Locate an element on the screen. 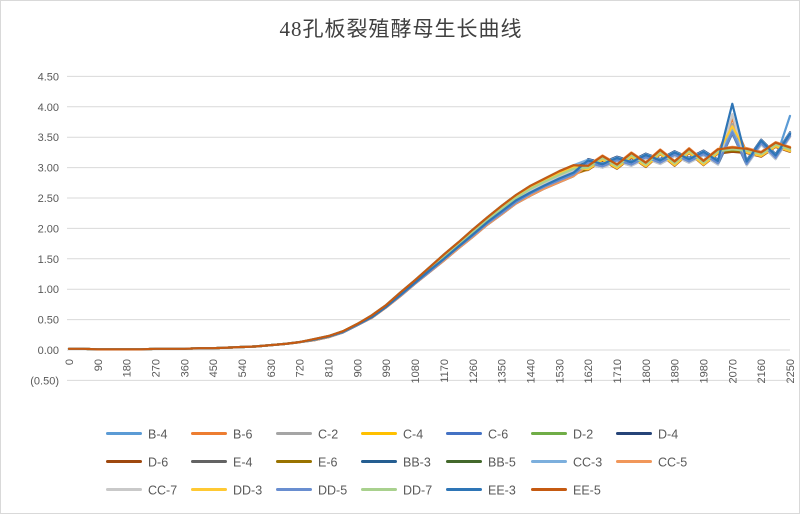  x-axis-tick-label: 1980 is located at coordinates (705, 371).